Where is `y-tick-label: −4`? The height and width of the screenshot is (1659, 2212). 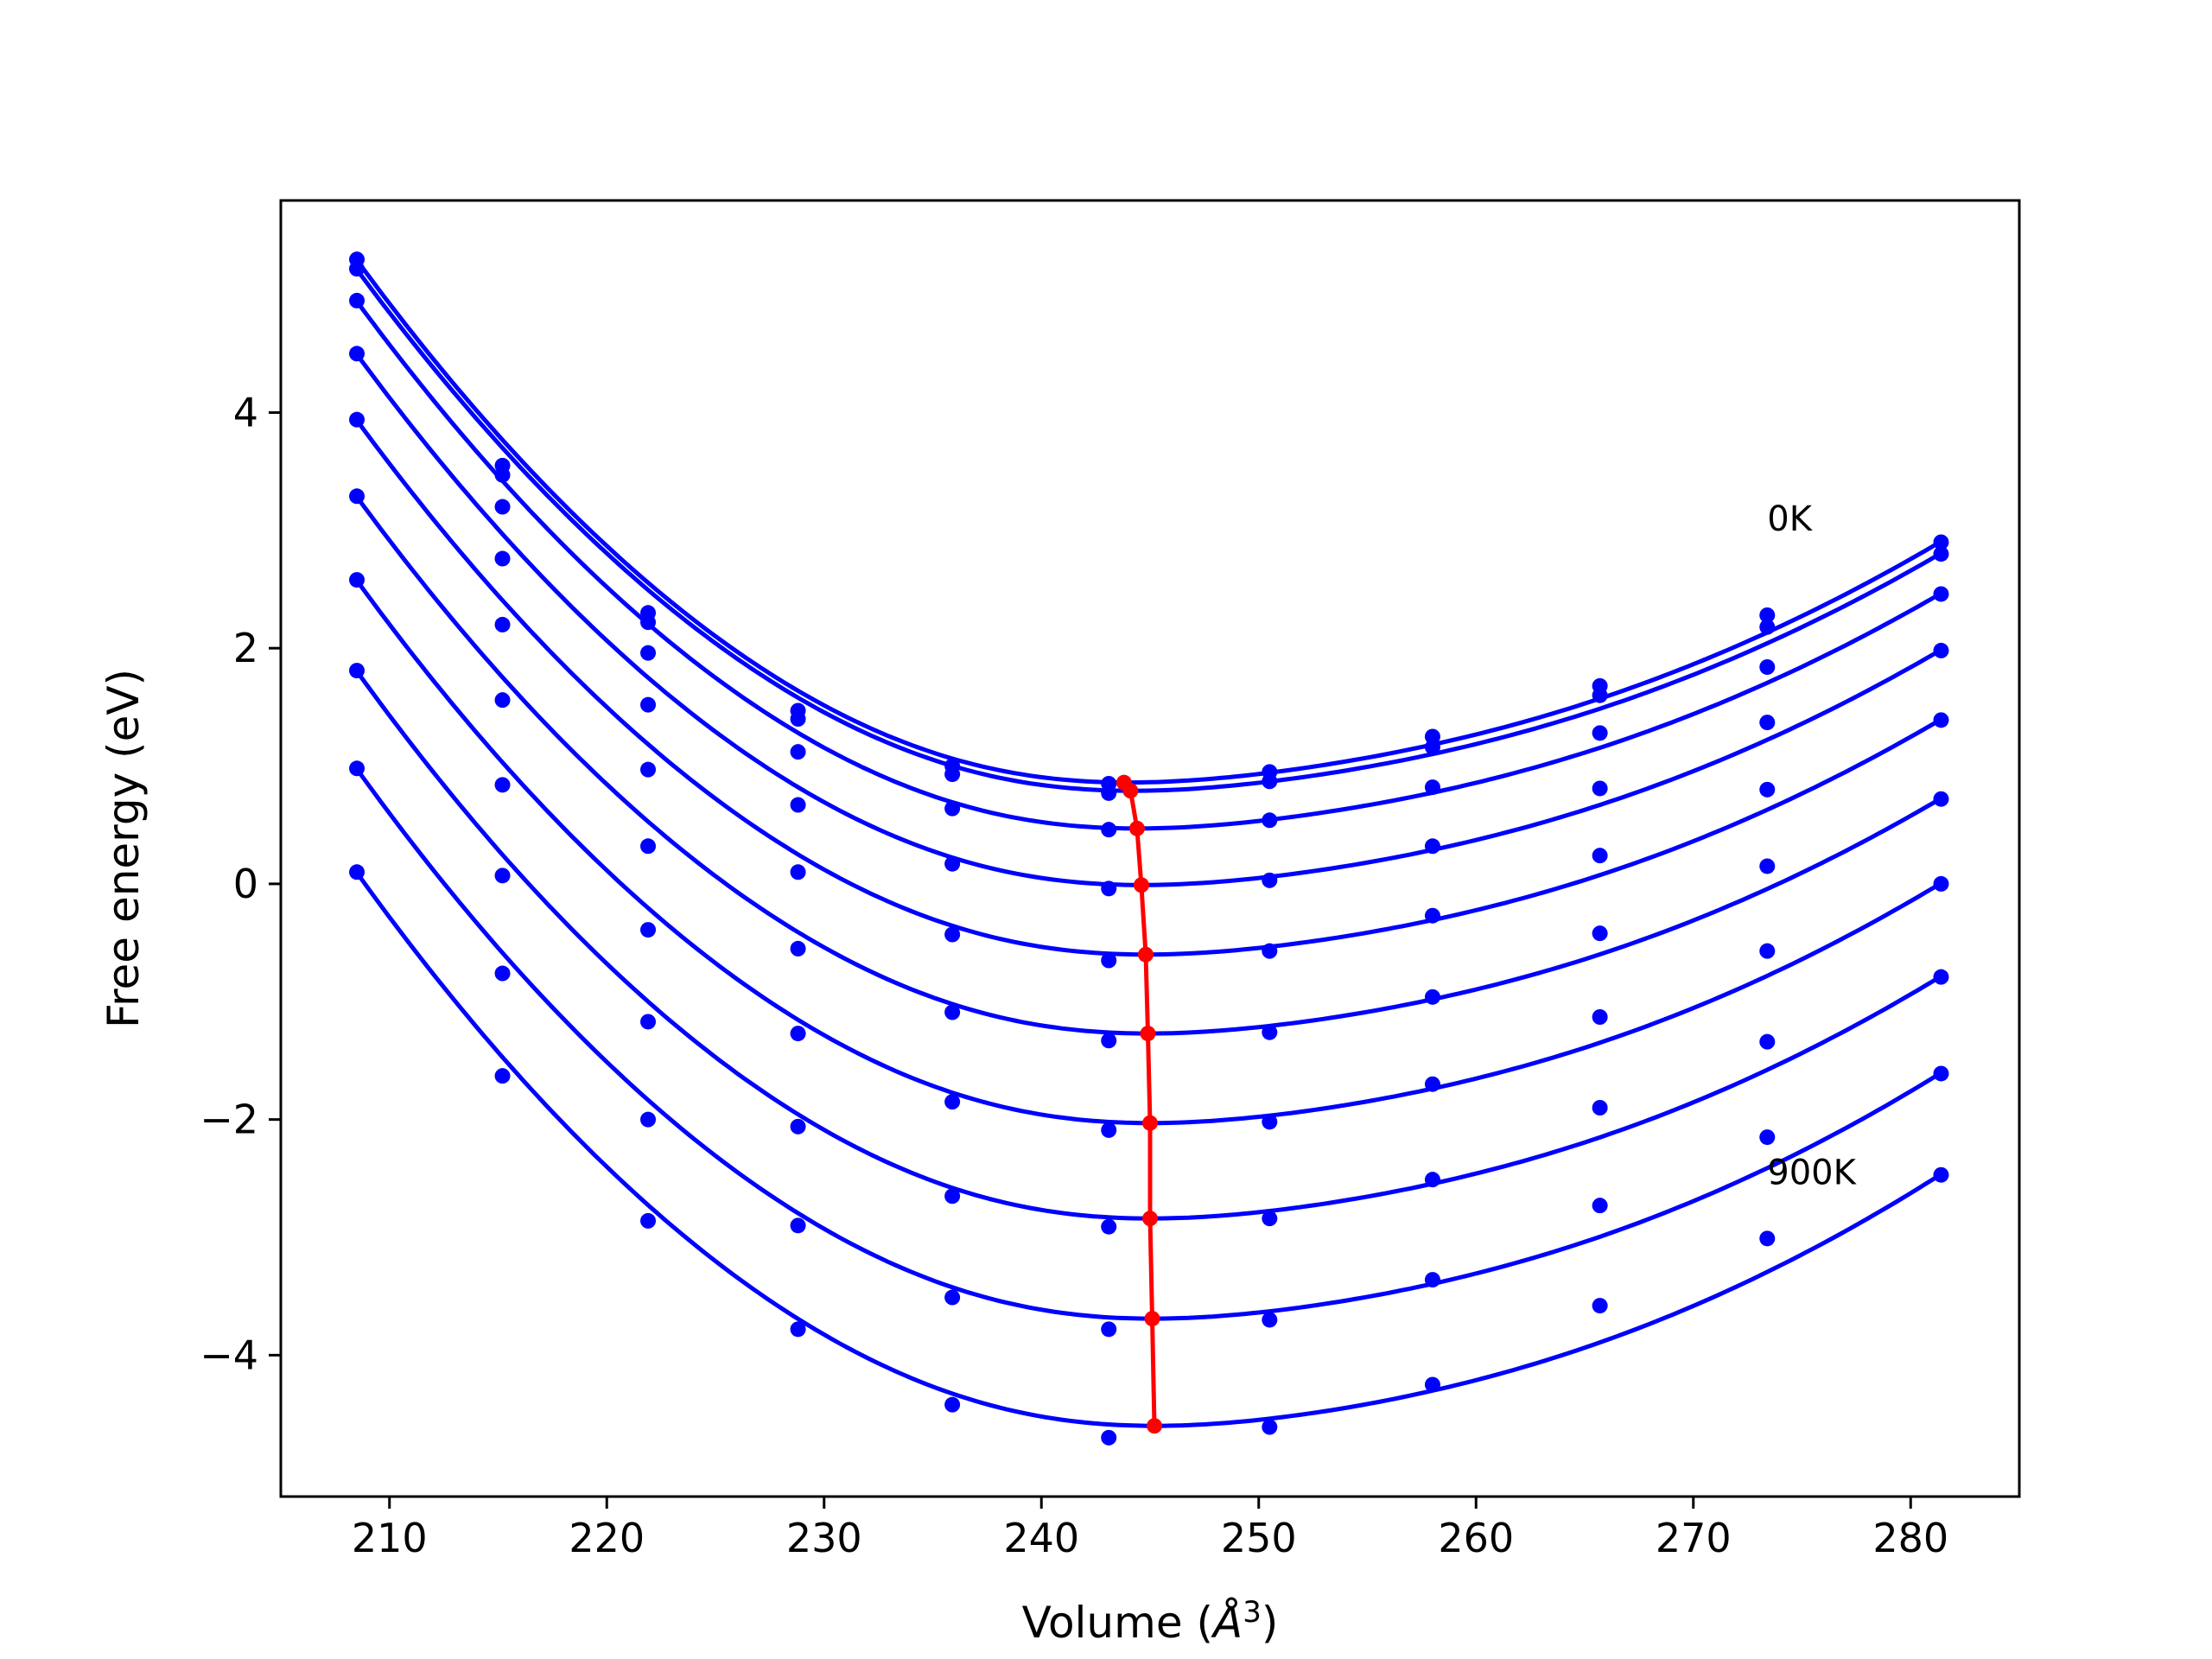 y-tick-label: −4 is located at coordinates (229, 1355).